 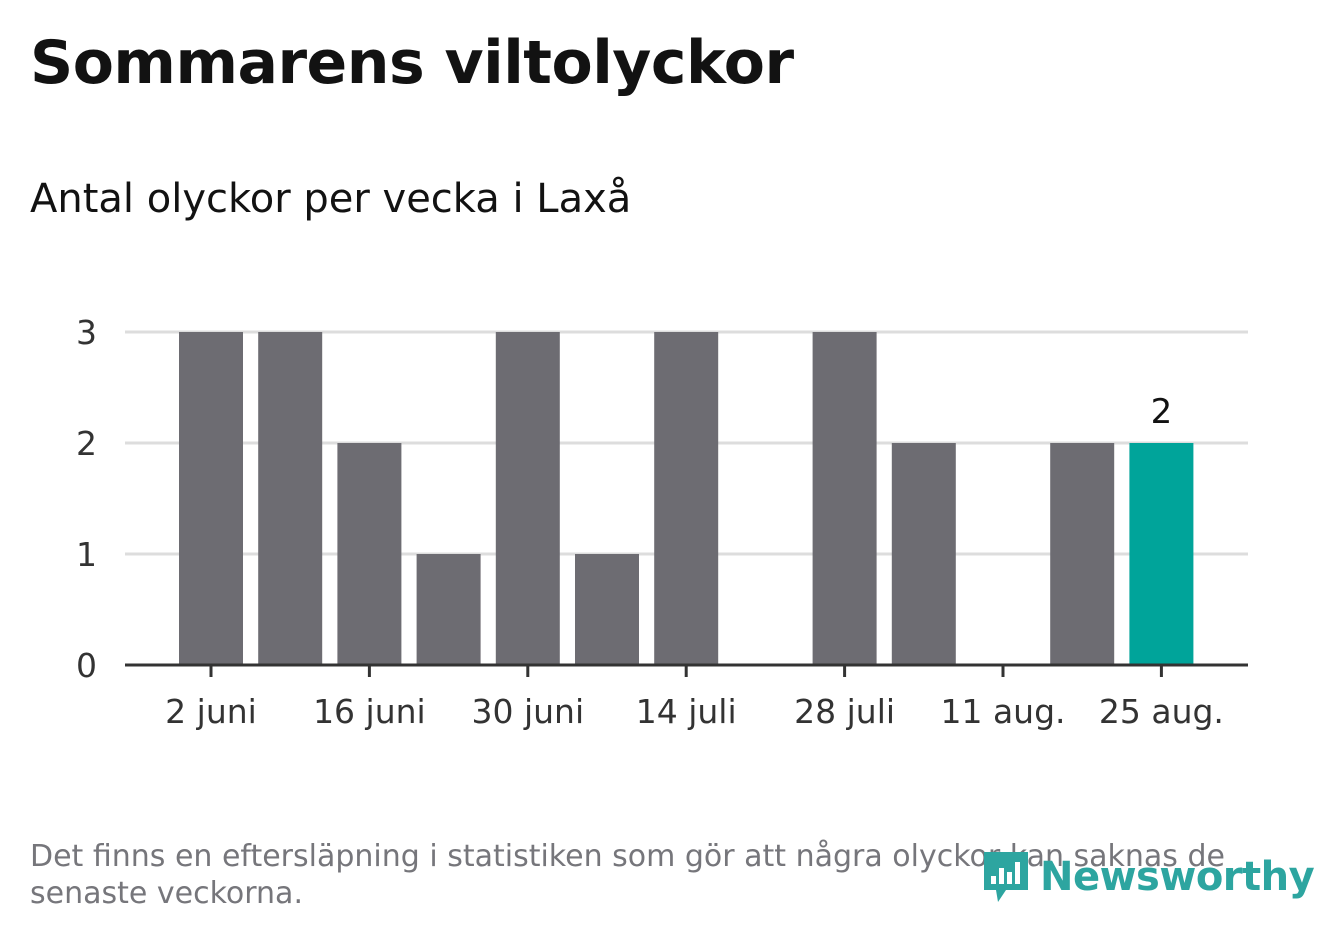 I want to click on bar-highlight, so click(x=1161, y=554).